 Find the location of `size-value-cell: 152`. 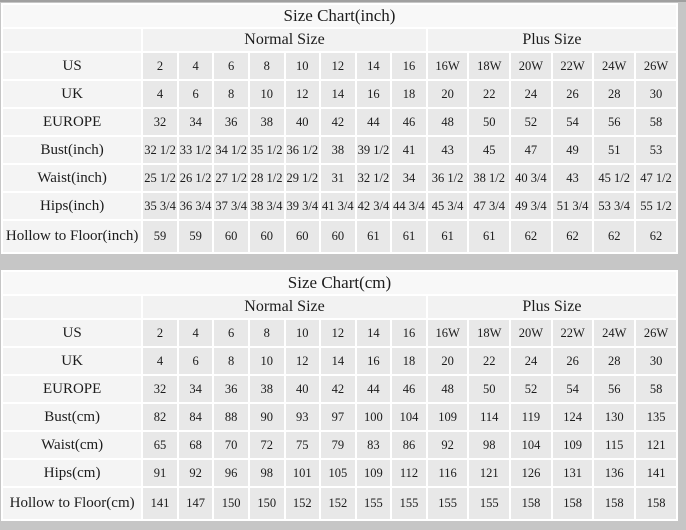

size-value-cell: 152 is located at coordinates (338, 503).